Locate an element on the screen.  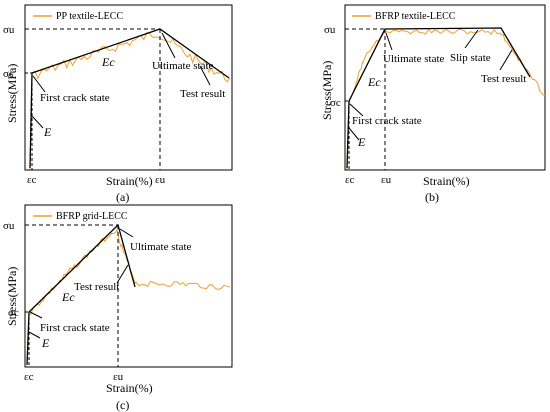
panel-a-e-arrow is located at coordinates (37, 122).